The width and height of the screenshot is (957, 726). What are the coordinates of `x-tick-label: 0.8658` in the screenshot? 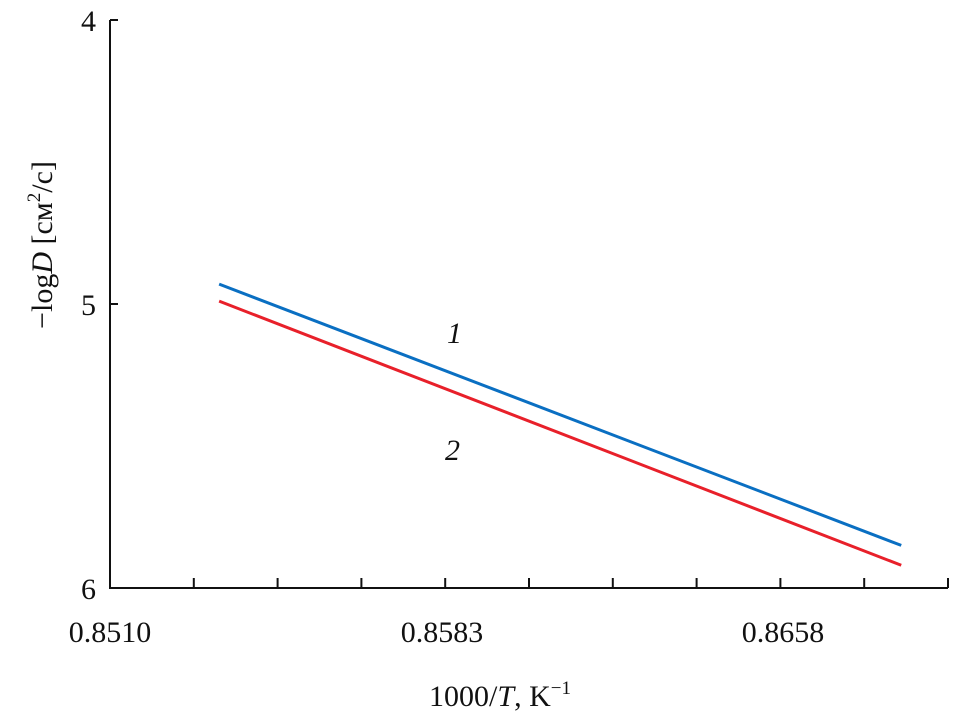 It's located at (783, 632).